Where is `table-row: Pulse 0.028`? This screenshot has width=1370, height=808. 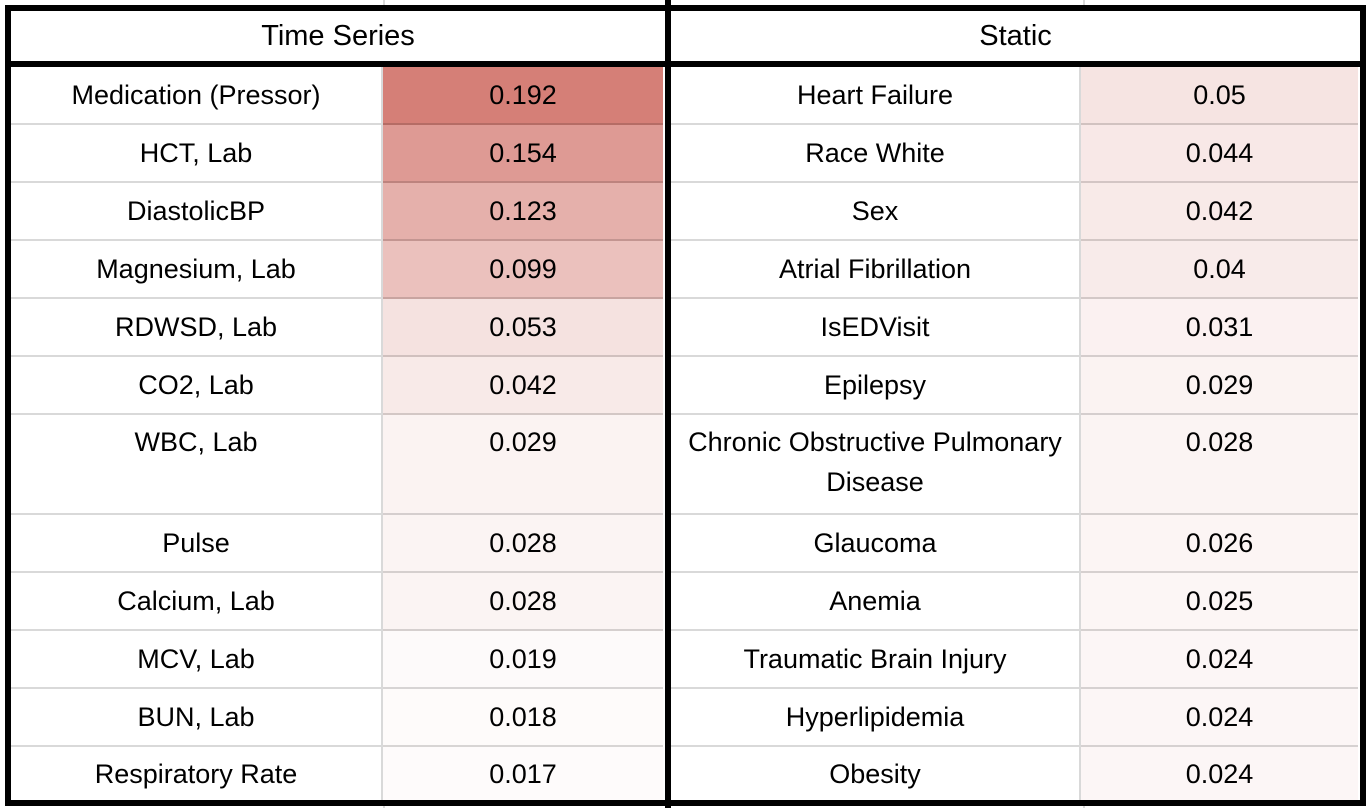
table-row: Pulse 0.028 is located at coordinates (338, 544).